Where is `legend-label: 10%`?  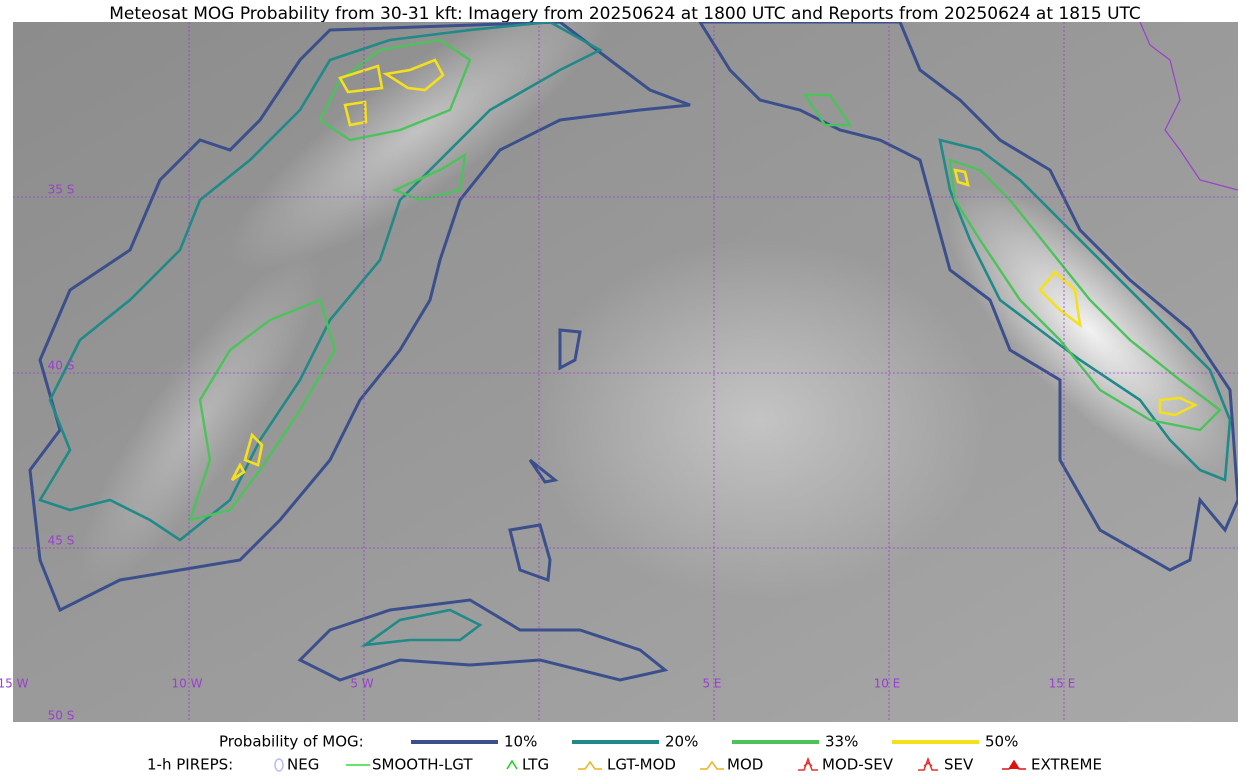 legend-label: 10% is located at coordinates (520, 742).